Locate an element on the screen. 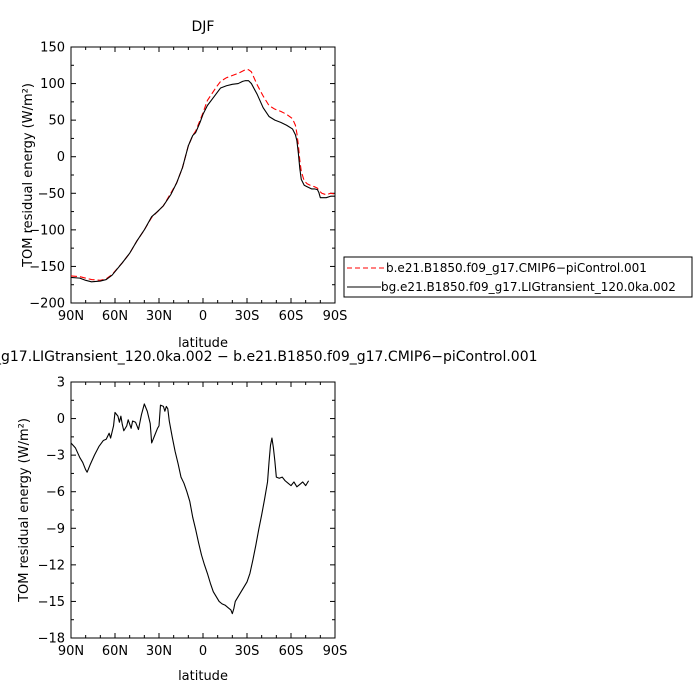 This screenshot has width=700, height=700. y-tick-label: −50 is located at coordinates (51, 194).